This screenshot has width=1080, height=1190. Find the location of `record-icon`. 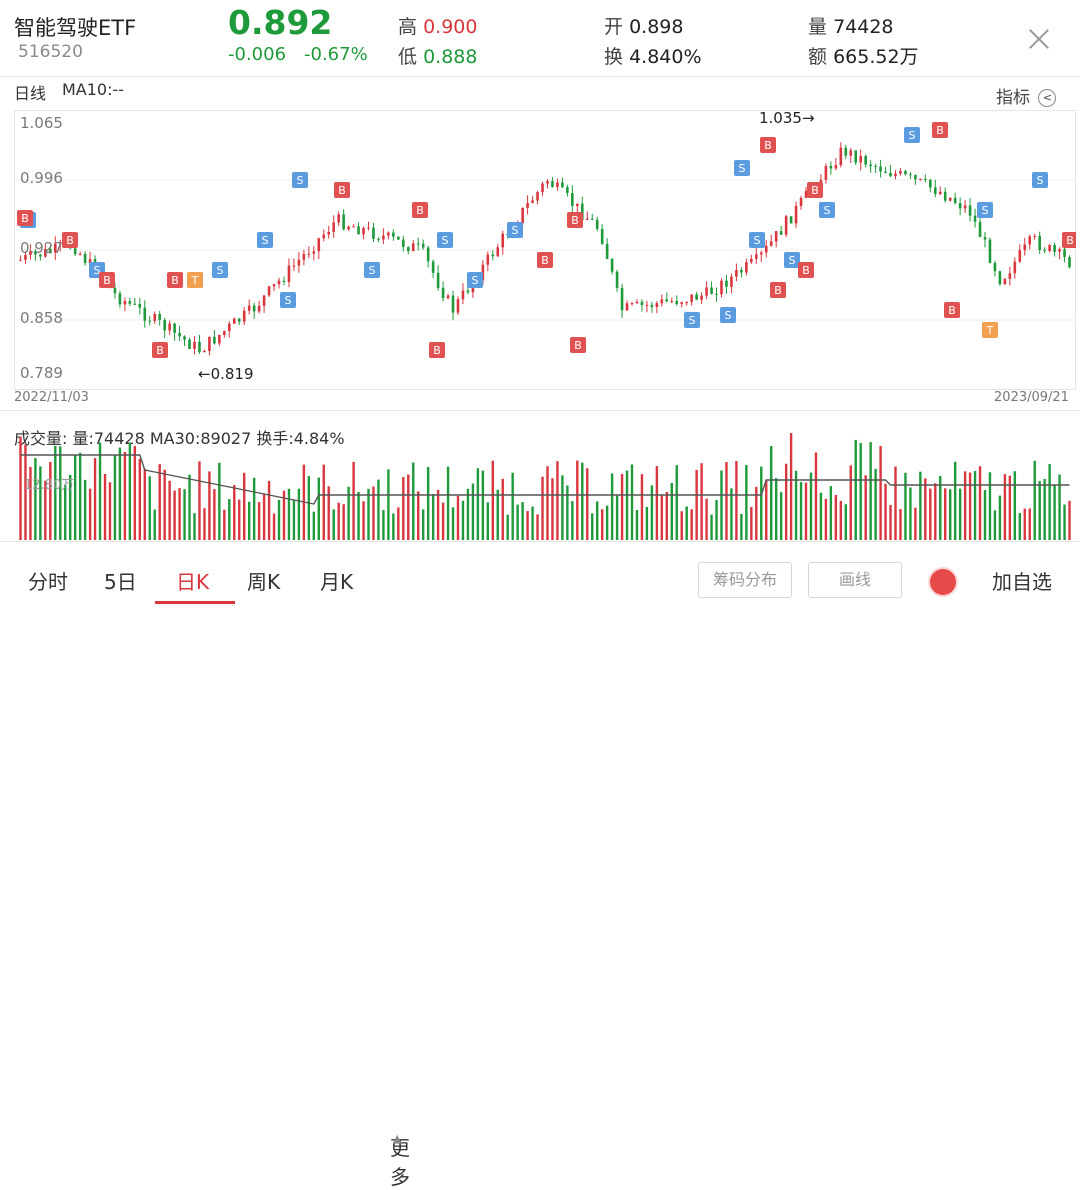

record-icon is located at coordinates (943, 582).